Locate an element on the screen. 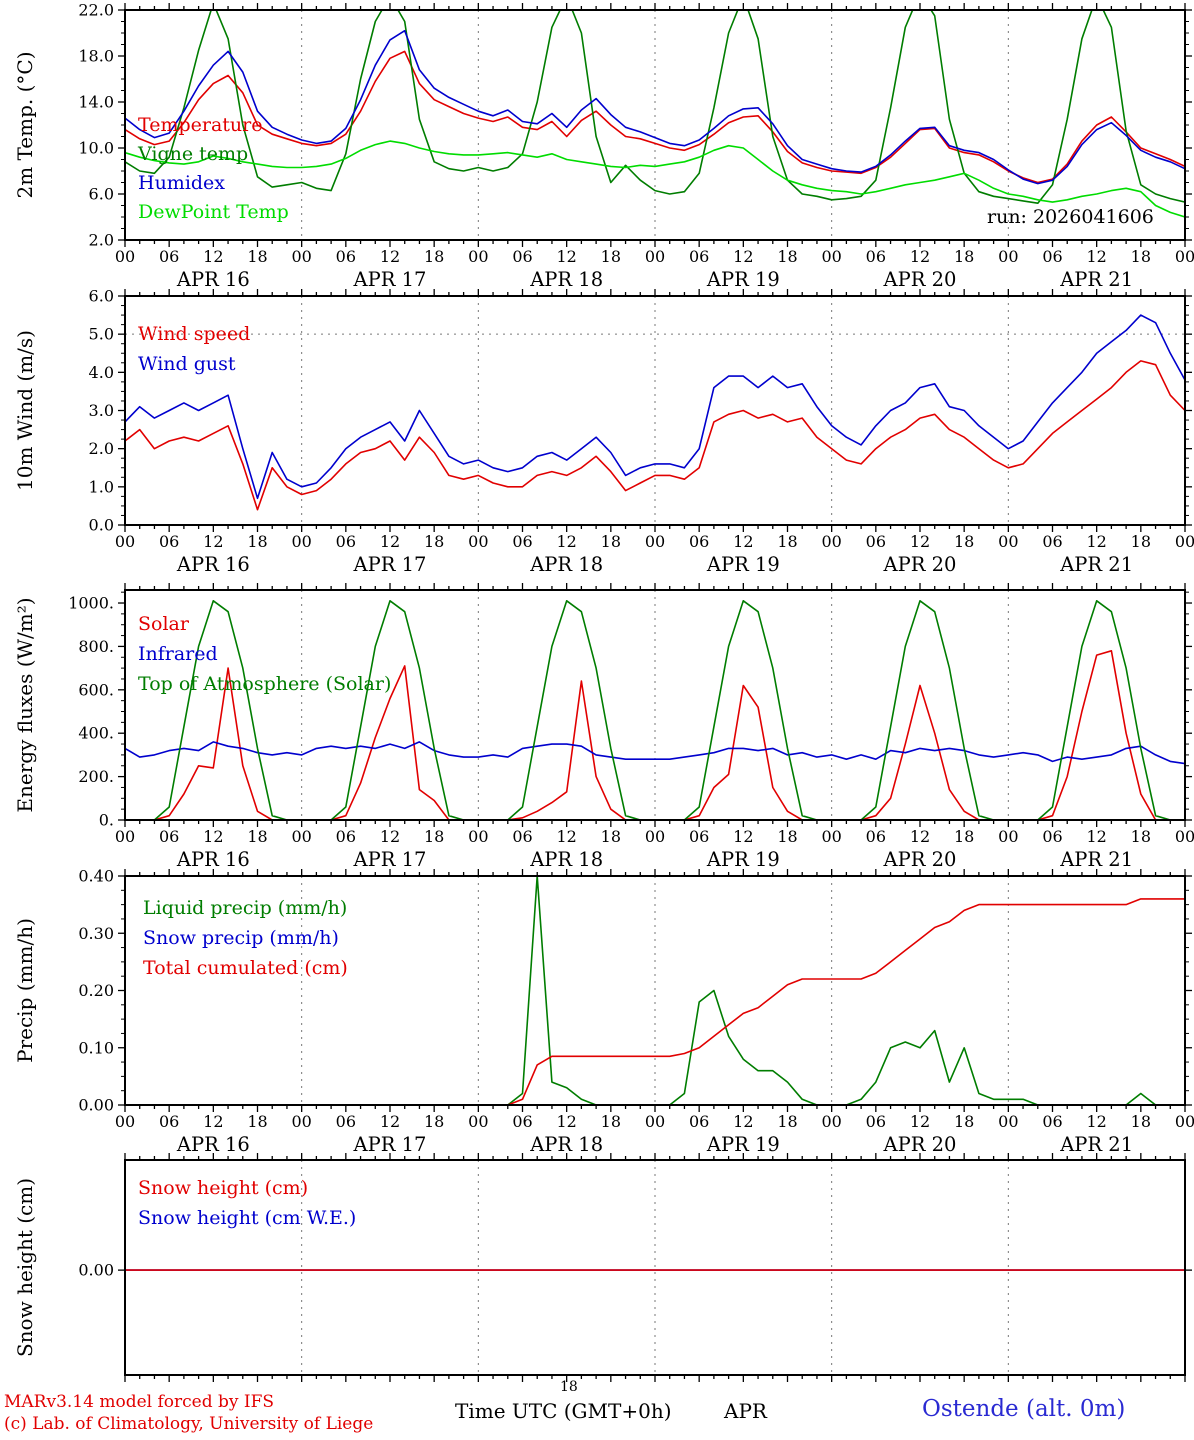 This screenshot has height=1440, width=1194. svg-text: 0.30 is located at coordinates (96, 933).